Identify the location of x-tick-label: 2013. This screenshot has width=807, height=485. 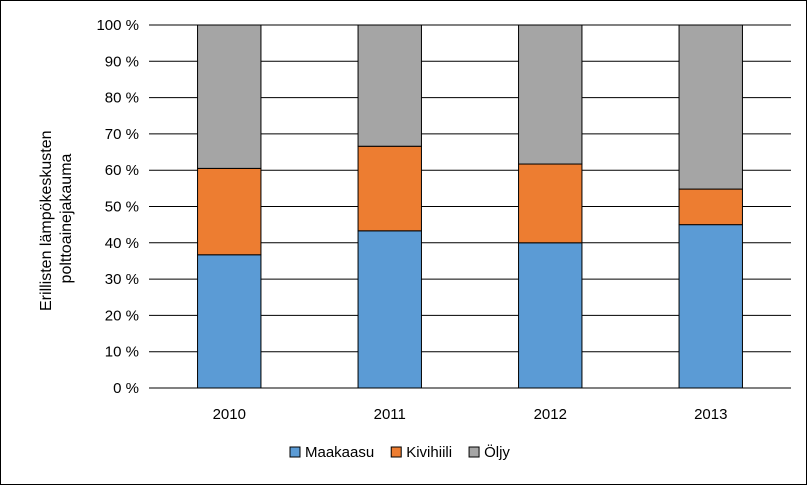
(710, 414).